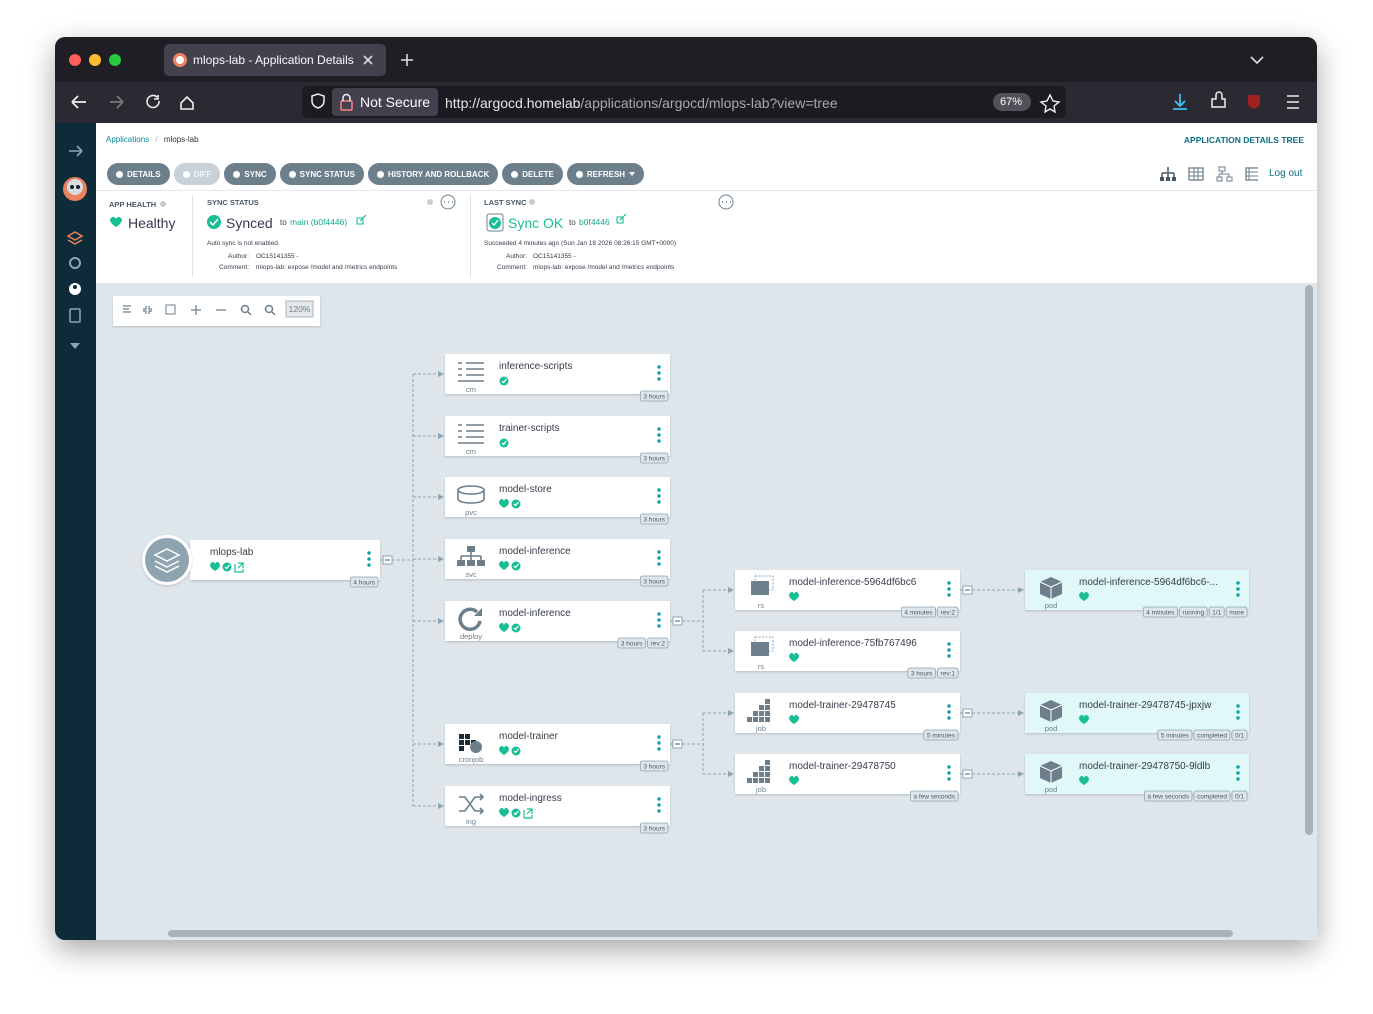 The width and height of the screenshot is (1373, 1014). Describe the element at coordinates (1212, 797) in the screenshot. I see `tag-label: completed` at that location.